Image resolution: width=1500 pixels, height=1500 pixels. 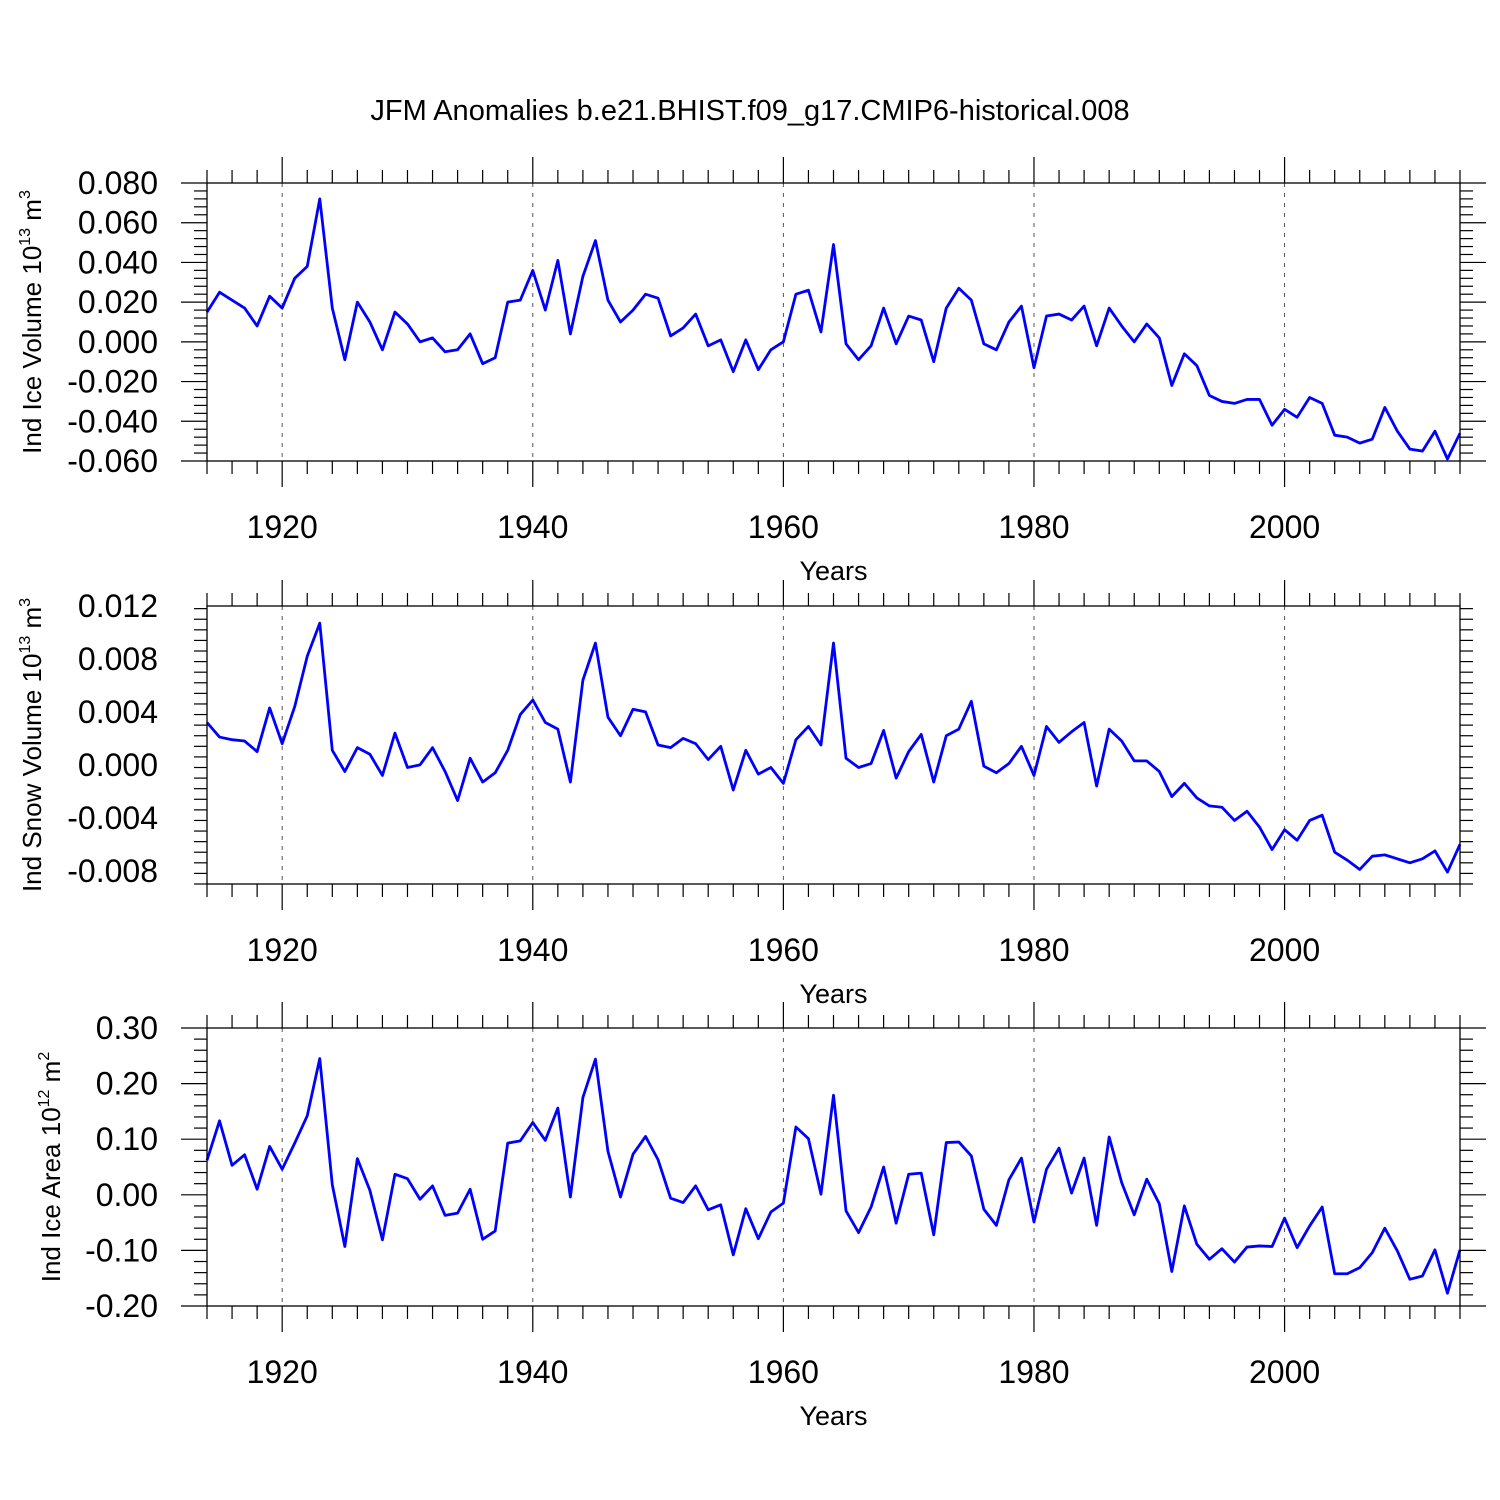 I want to click on y-tick-label: 0.060, so click(x=118, y=223).